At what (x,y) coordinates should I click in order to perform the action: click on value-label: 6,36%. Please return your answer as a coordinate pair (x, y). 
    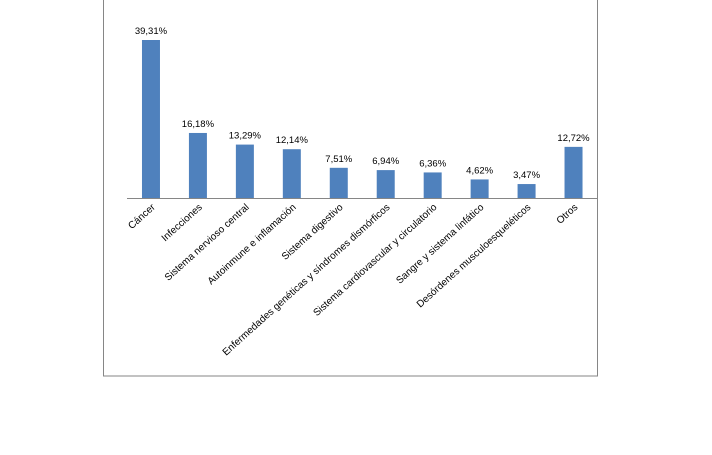
    Looking at the image, I should click on (432, 163).